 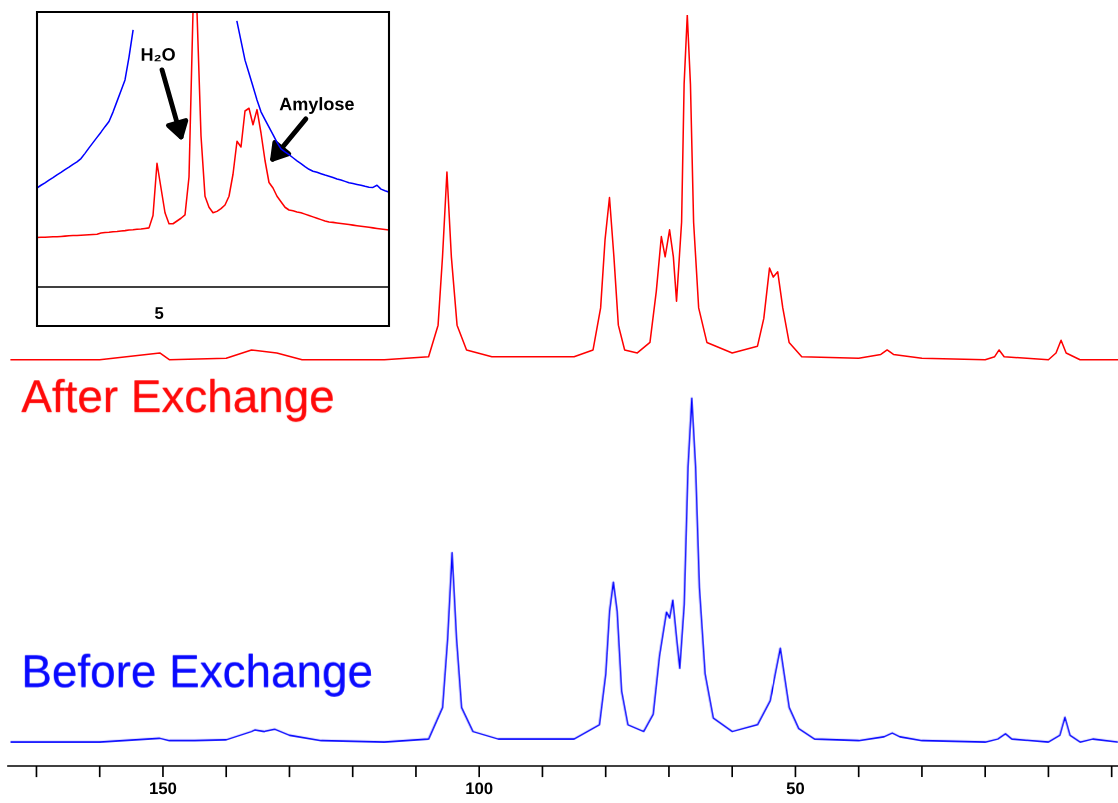 I want to click on x-tick-label: 150, so click(x=163, y=788).